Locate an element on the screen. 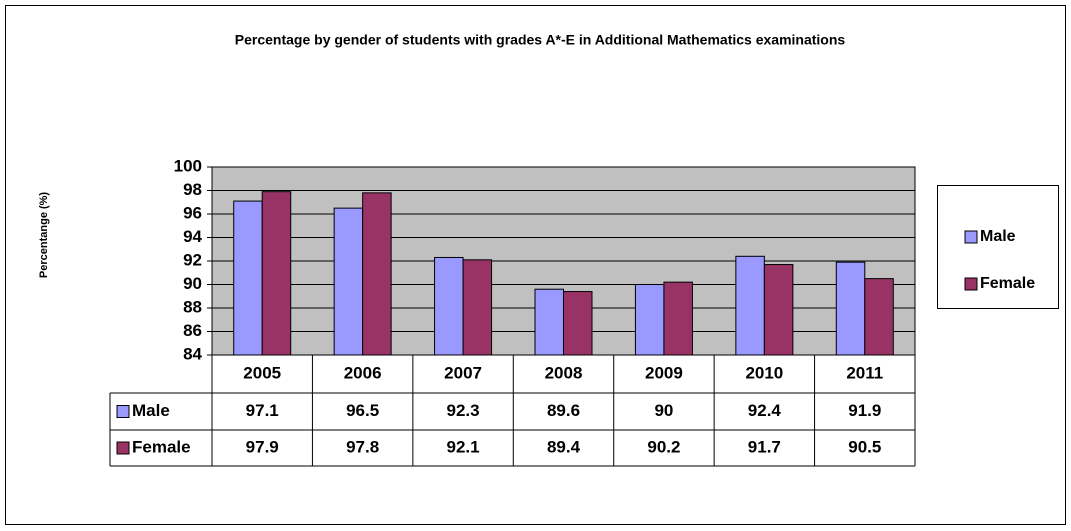  table-header: 2011 is located at coordinates (864, 372).